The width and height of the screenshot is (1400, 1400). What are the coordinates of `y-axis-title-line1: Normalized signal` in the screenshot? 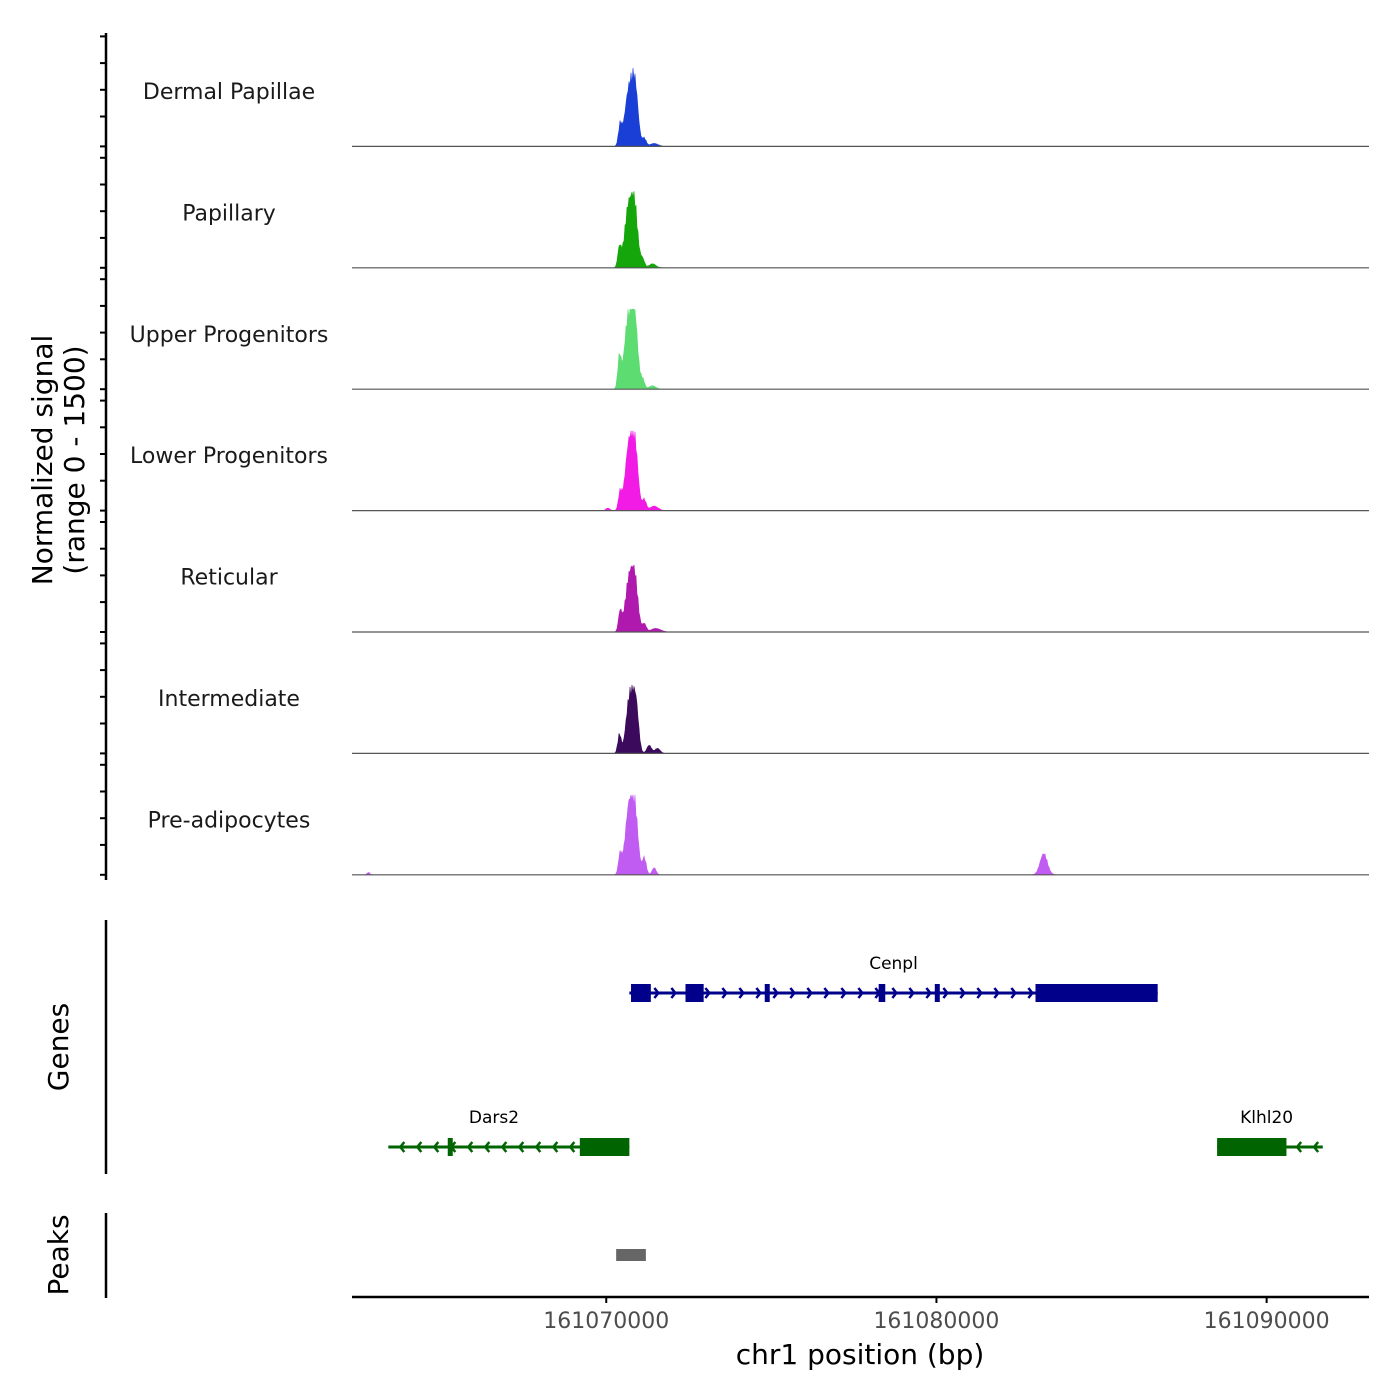 It's located at (42, 460).